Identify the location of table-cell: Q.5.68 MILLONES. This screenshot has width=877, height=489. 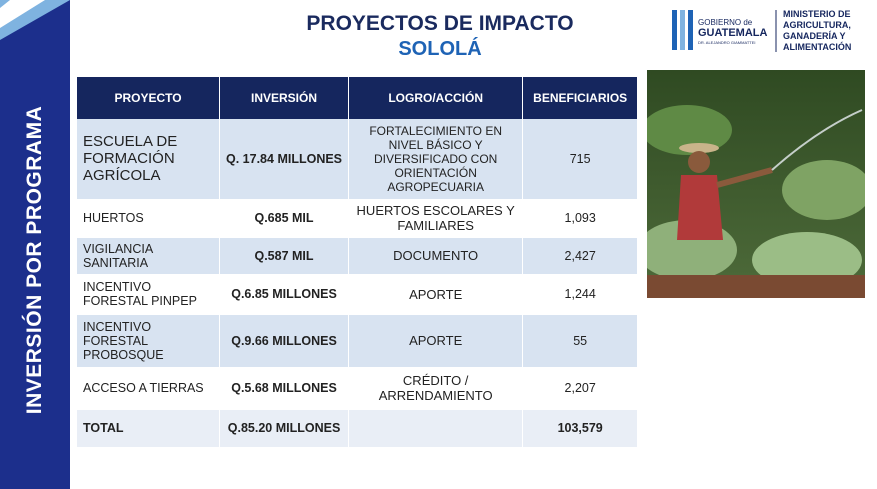
(284, 388).